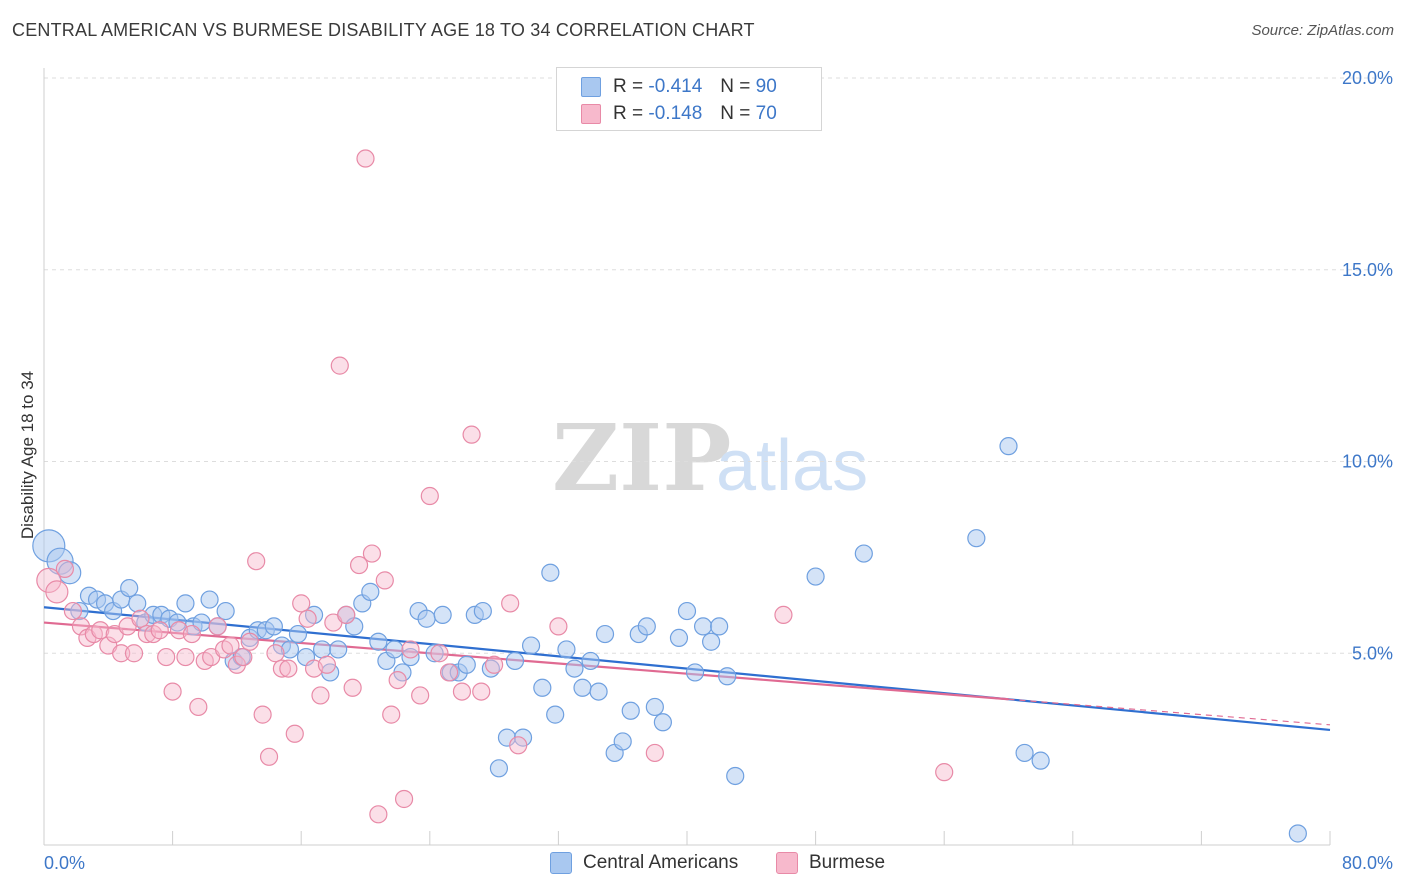 This screenshot has width=1406, height=892. Describe the element at coordinates (641, 458) in the screenshot. I see `watermark-zip: ZIP` at that location.